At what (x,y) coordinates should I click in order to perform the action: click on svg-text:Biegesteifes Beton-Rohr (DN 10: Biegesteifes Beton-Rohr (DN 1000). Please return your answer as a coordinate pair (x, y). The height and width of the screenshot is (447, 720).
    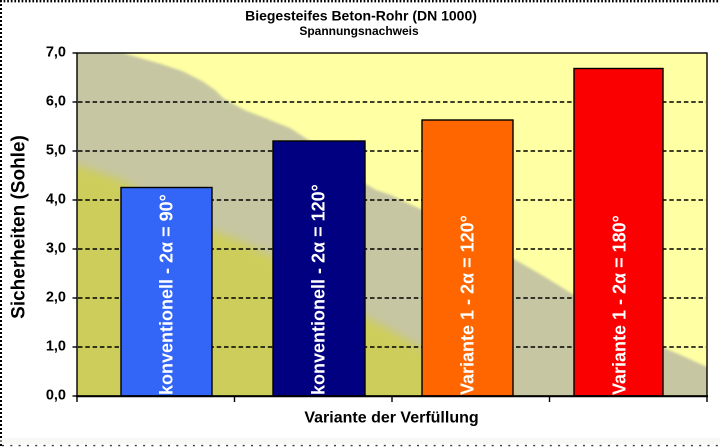
    Looking at the image, I should click on (361, 16).